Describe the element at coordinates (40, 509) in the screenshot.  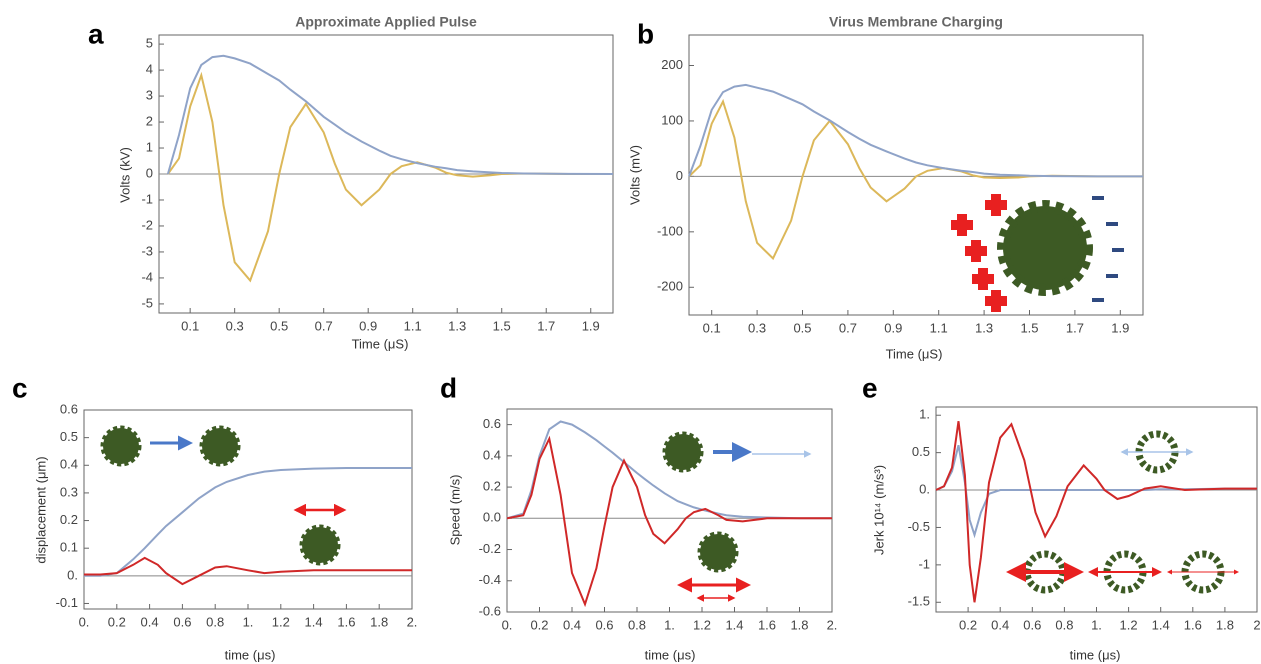
I see `y-axis-label: displacement (μm)` at that location.